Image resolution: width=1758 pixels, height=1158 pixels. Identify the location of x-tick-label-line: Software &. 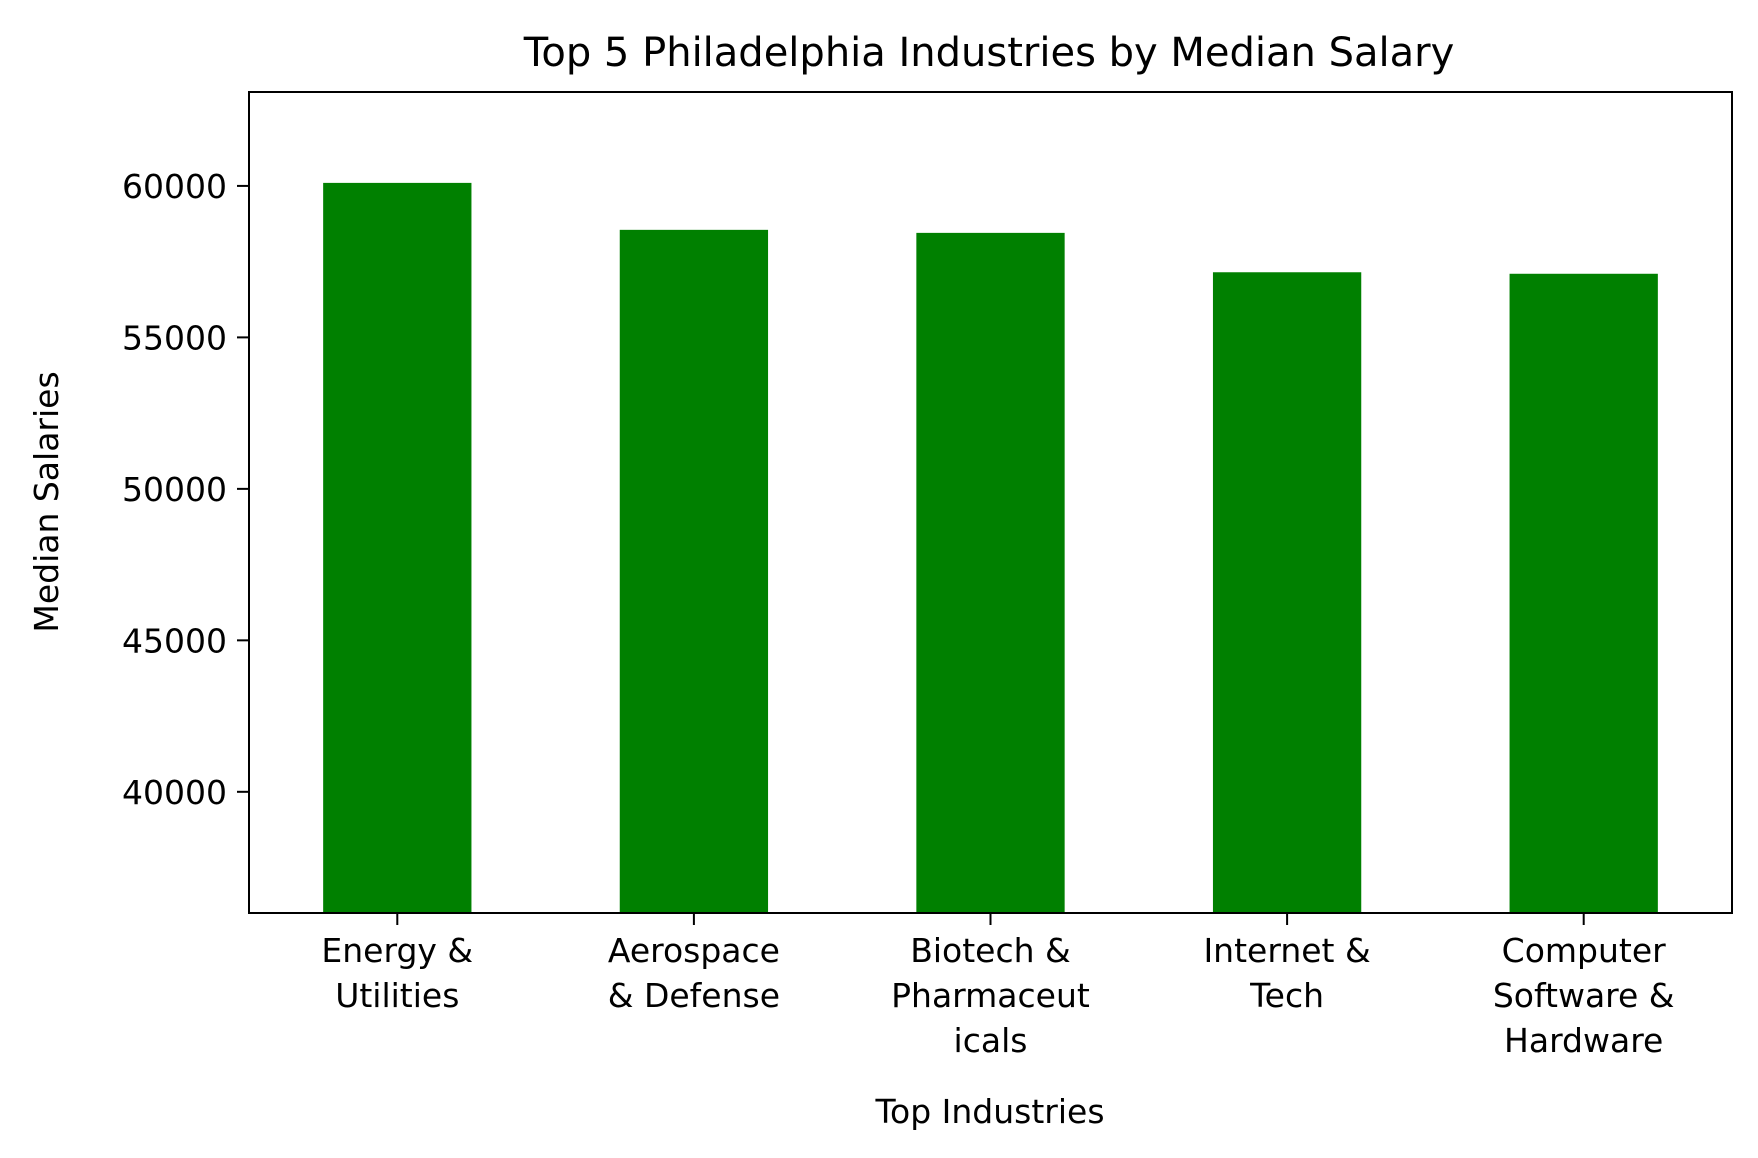
(1584, 995).